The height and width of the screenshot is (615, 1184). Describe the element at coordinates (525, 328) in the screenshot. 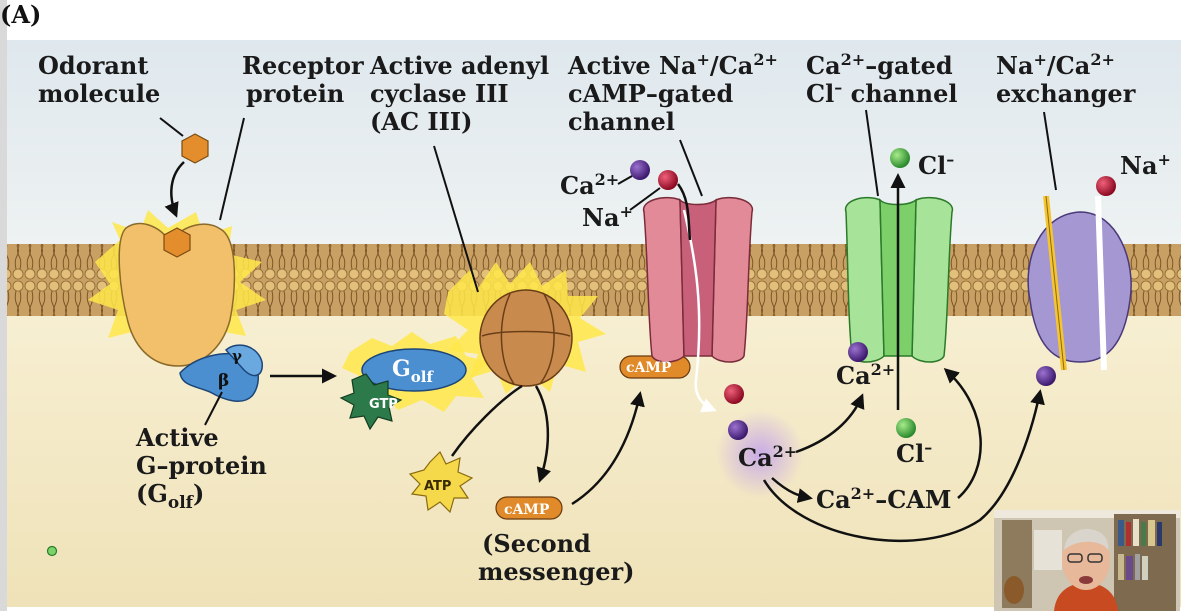

I see `adenylyl-cyclase` at that location.